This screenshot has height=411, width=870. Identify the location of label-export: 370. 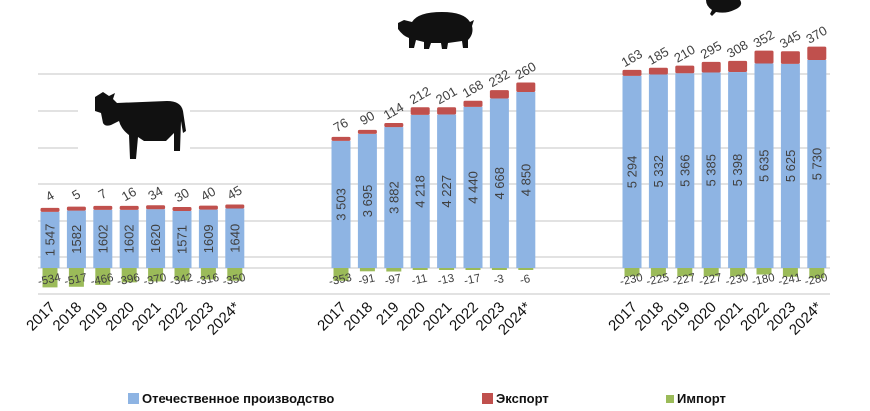
(816, 35).